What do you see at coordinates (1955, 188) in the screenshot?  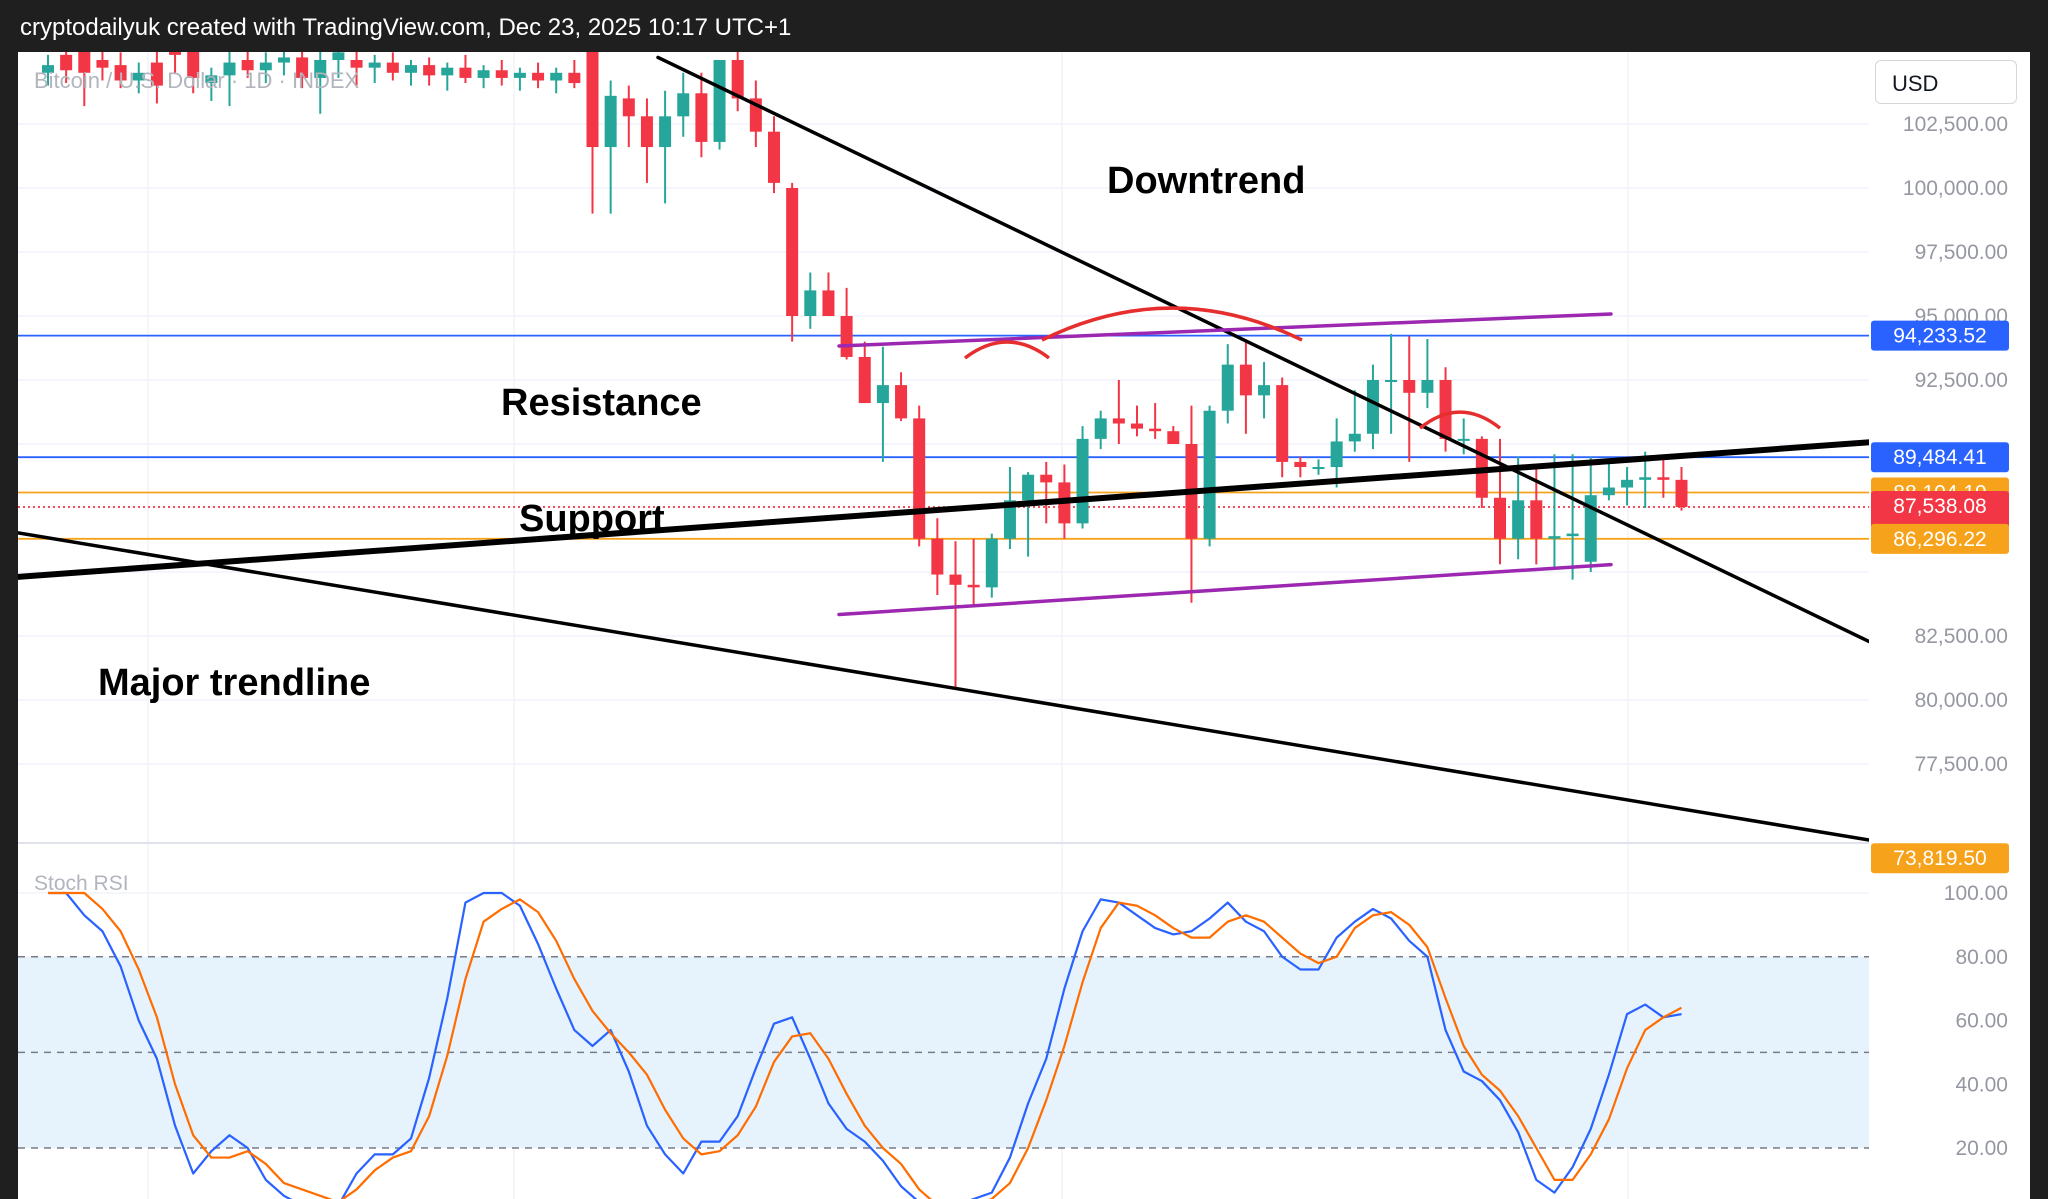 I see `price-tick-label: 100,000.00` at bounding box center [1955, 188].